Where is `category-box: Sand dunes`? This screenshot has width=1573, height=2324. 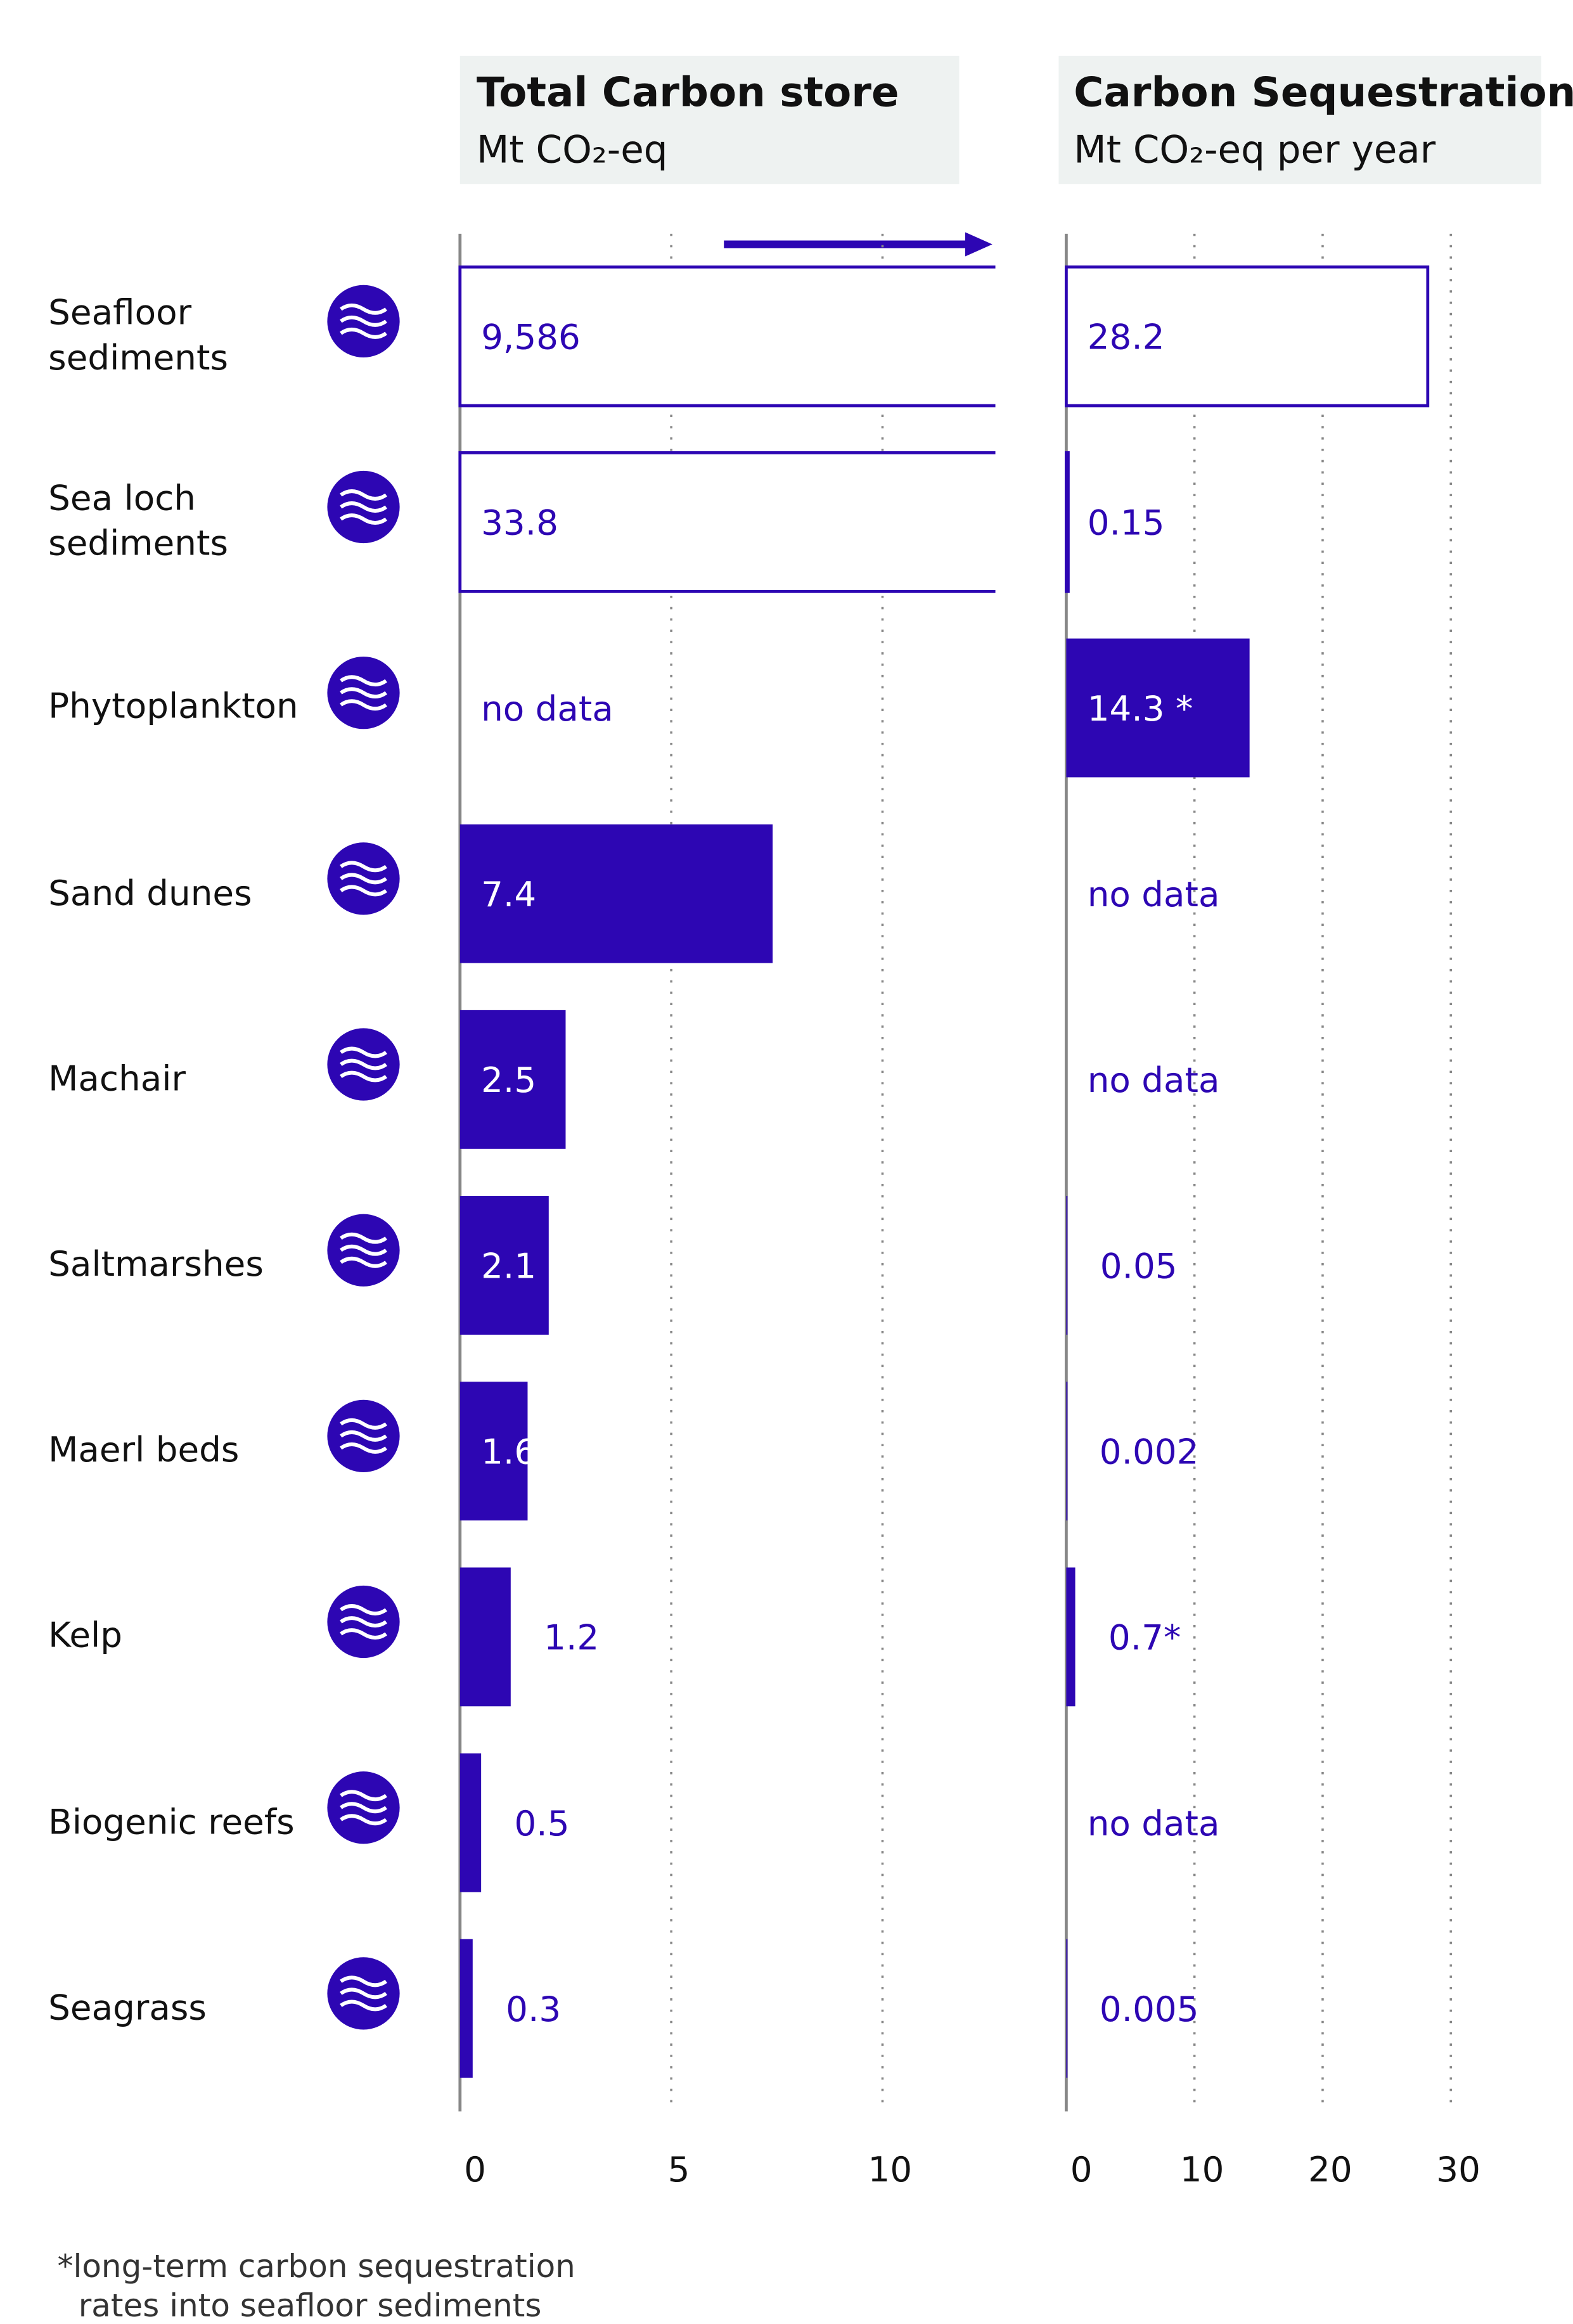
category-box: Sand dunes is located at coordinates (150, 894).